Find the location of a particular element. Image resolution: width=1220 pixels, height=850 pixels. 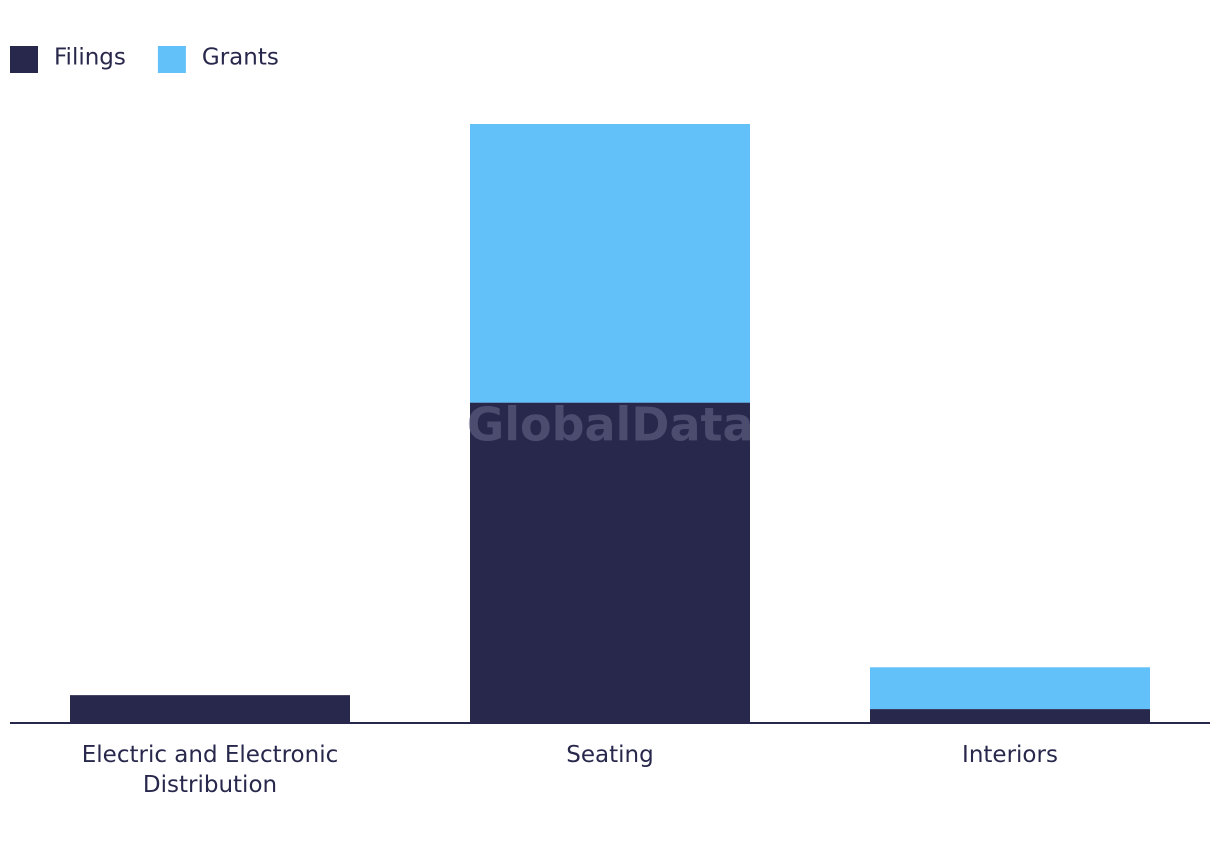

x-tick-label: Electric and Electronic Distribution is located at coordinates (210, 770).